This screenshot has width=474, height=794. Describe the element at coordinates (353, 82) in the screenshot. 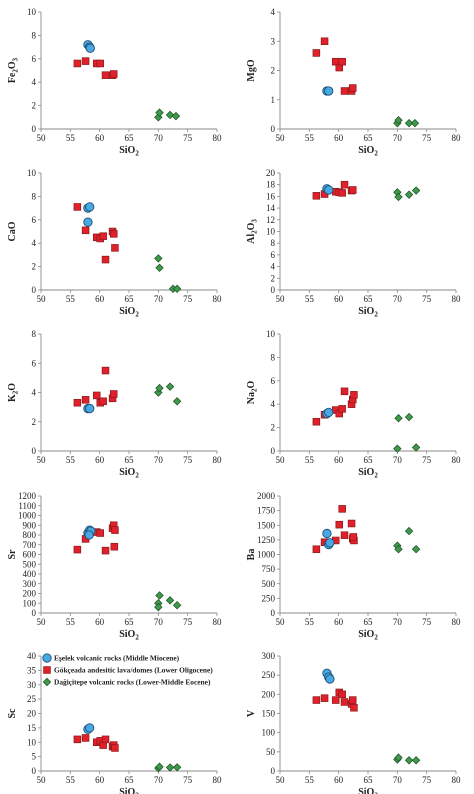

I see `panel-mgo: 50 55 60 65 70 75 80 0 1 2 3 4 SiO2 MgO` at that location.